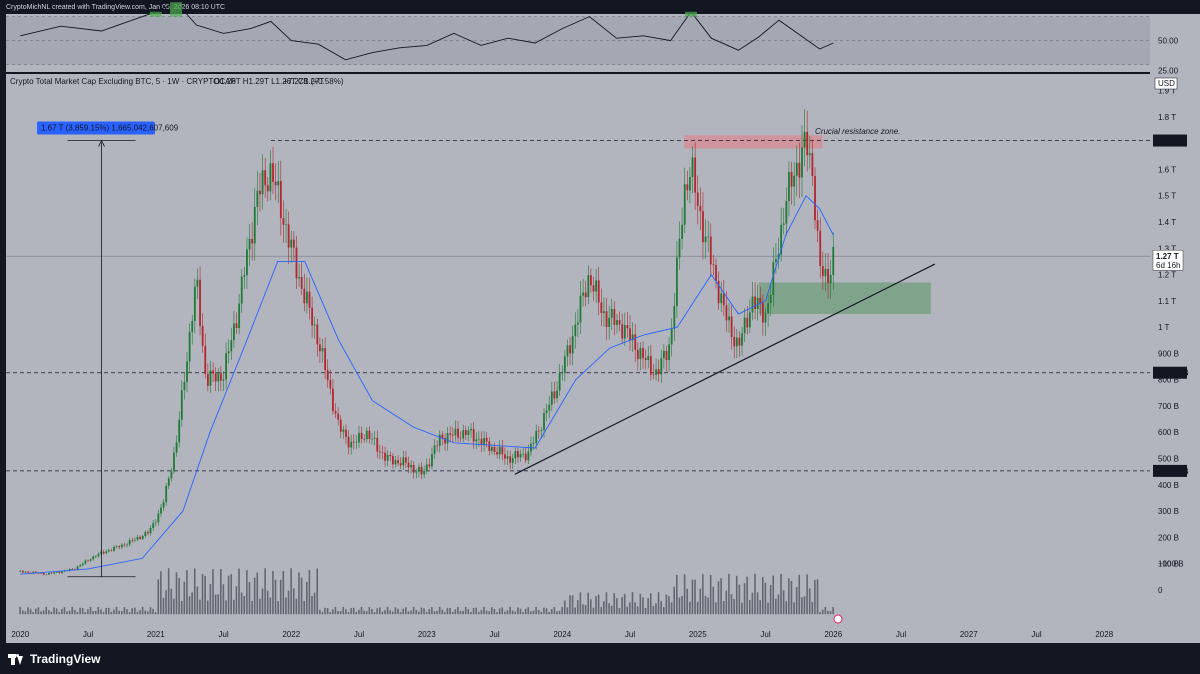  Describe the element at coordinates (54, 659) in the screenshot. I see `tradingview-logo: TradingView` at that location.